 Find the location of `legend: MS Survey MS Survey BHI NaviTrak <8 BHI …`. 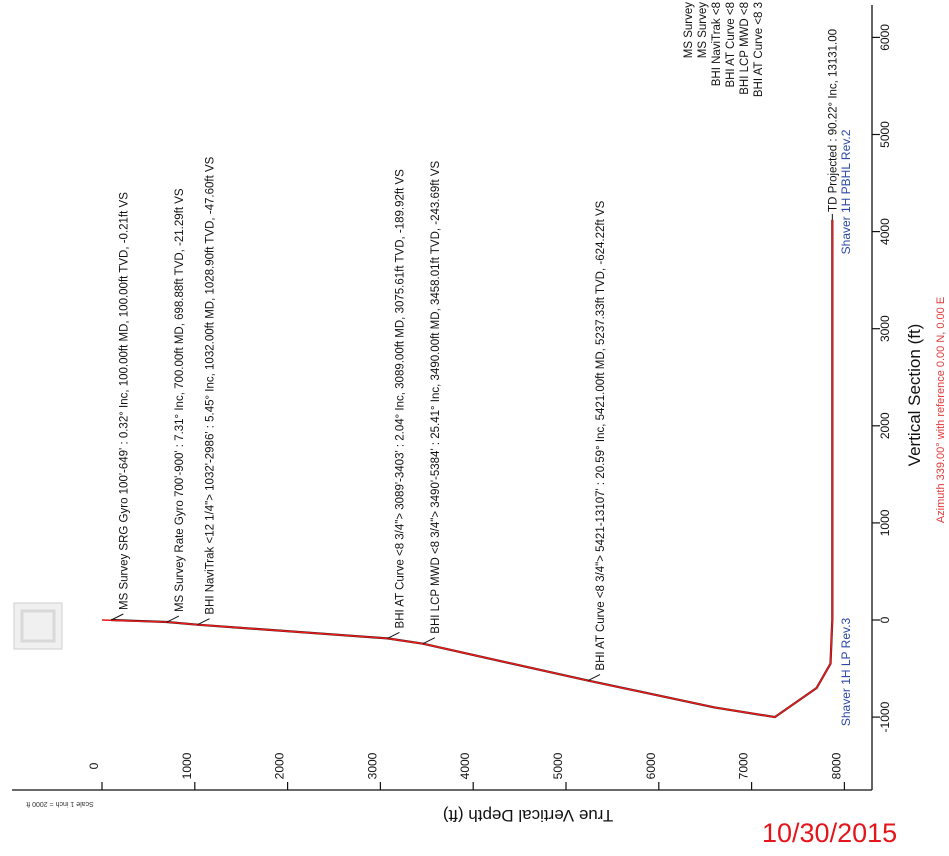

legend: MS Survey MS Survey BHI NaviTrak <8 BHI … is located at coordinates (724, 49).